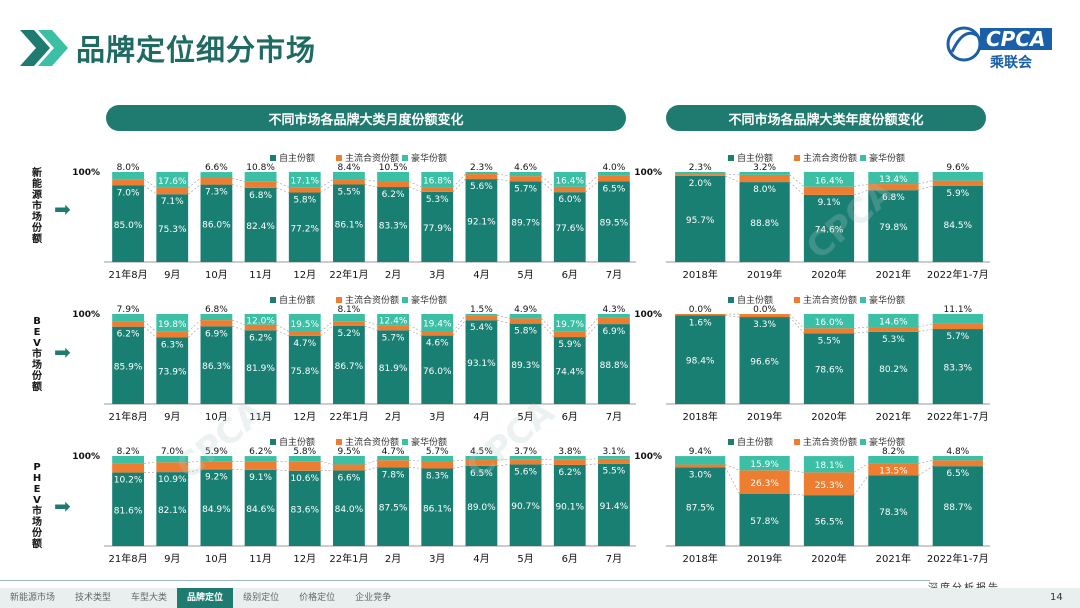  I want to click on data-label: 77.2%, so click(304, 229).